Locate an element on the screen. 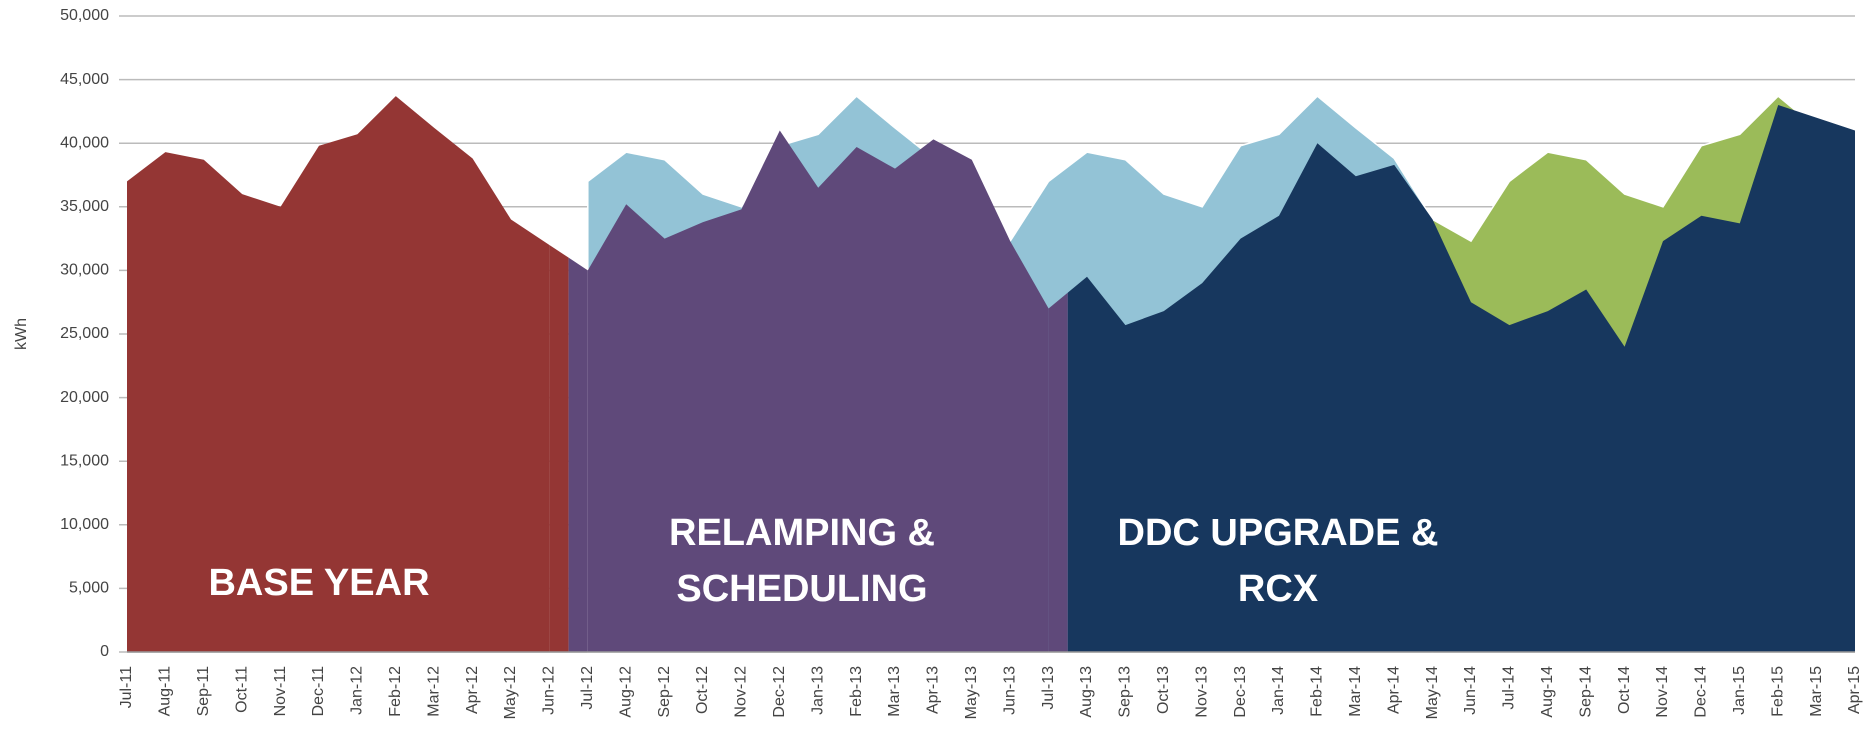 This screenshot has height=742, width=1864. x-tick-label: Sep-12 is located at coordinates (664, 692).